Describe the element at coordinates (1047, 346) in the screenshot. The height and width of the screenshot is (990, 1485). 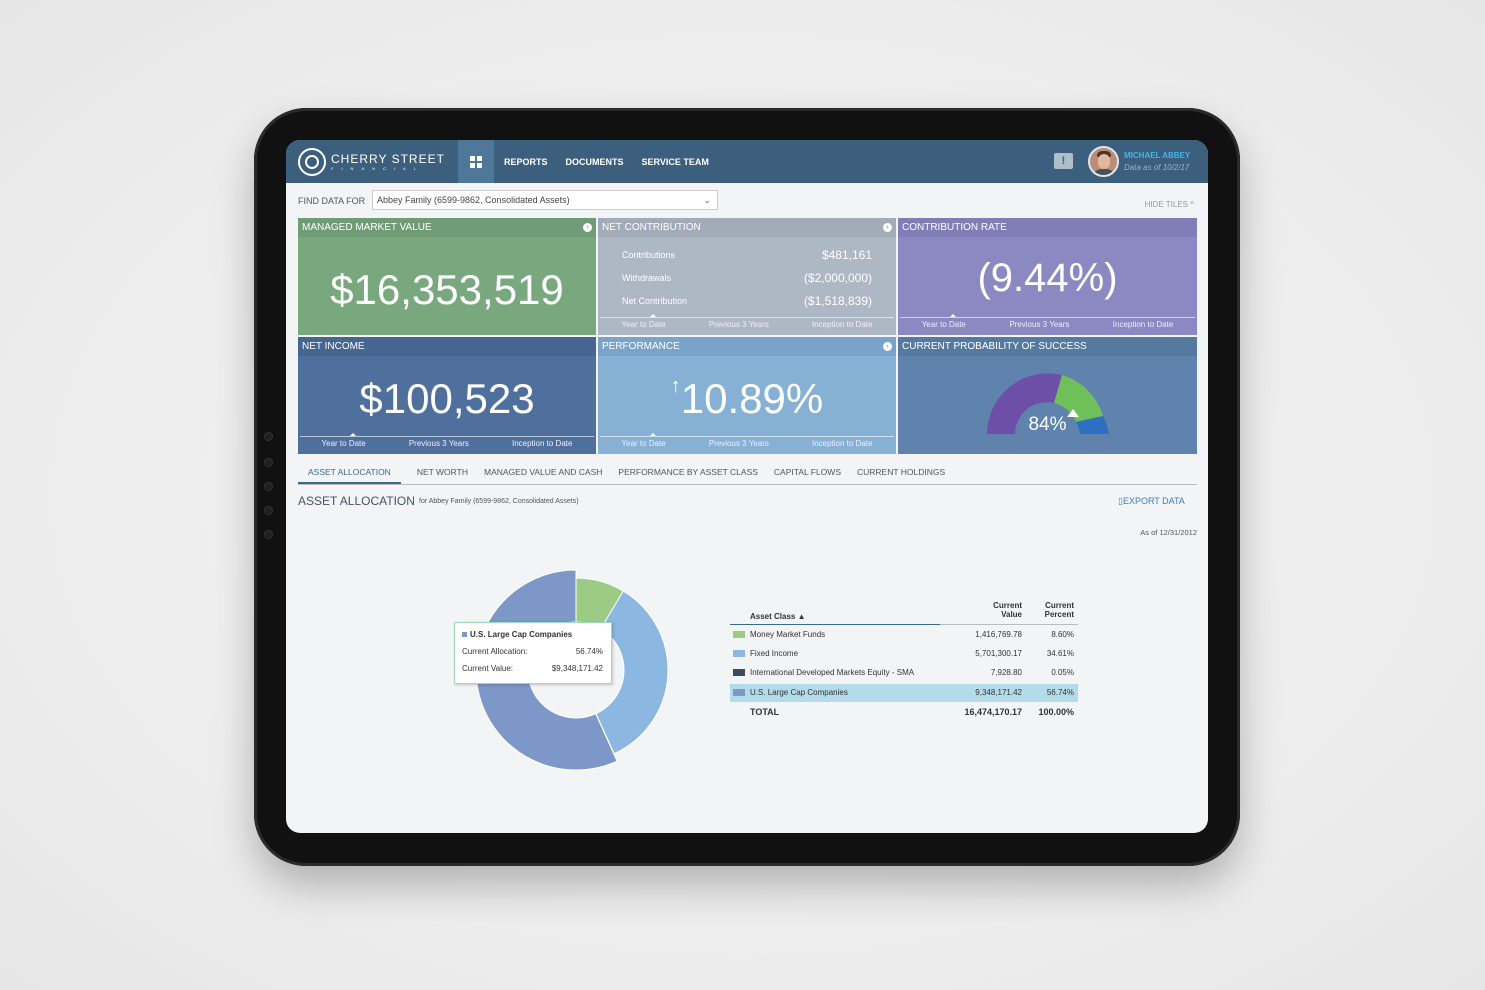
I see `tile-title: CURRENT PROBABILITY OF SUCCESS` at that location.